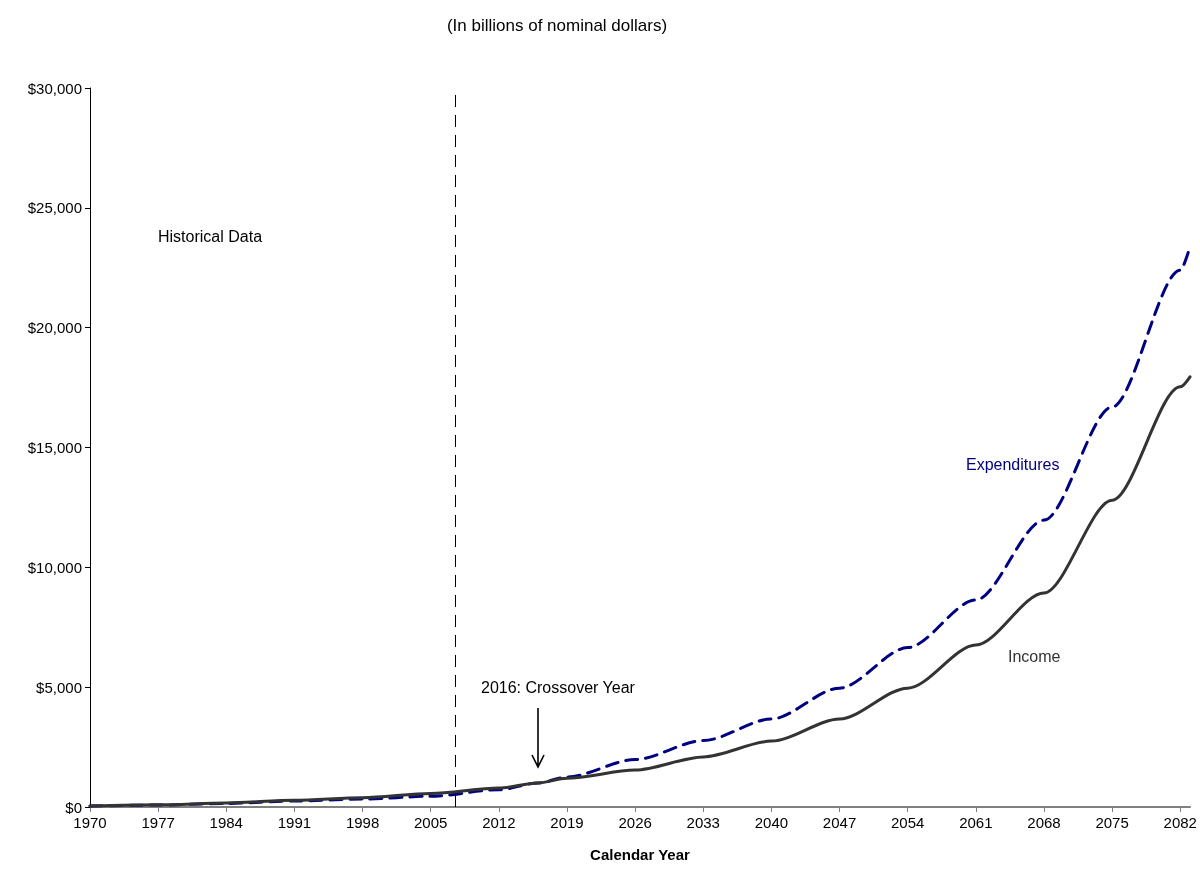  What do you see at coordinates (90, 822) in the screenshot?
I see `x-tick-label: 1970` at bounding box center [90, 822].